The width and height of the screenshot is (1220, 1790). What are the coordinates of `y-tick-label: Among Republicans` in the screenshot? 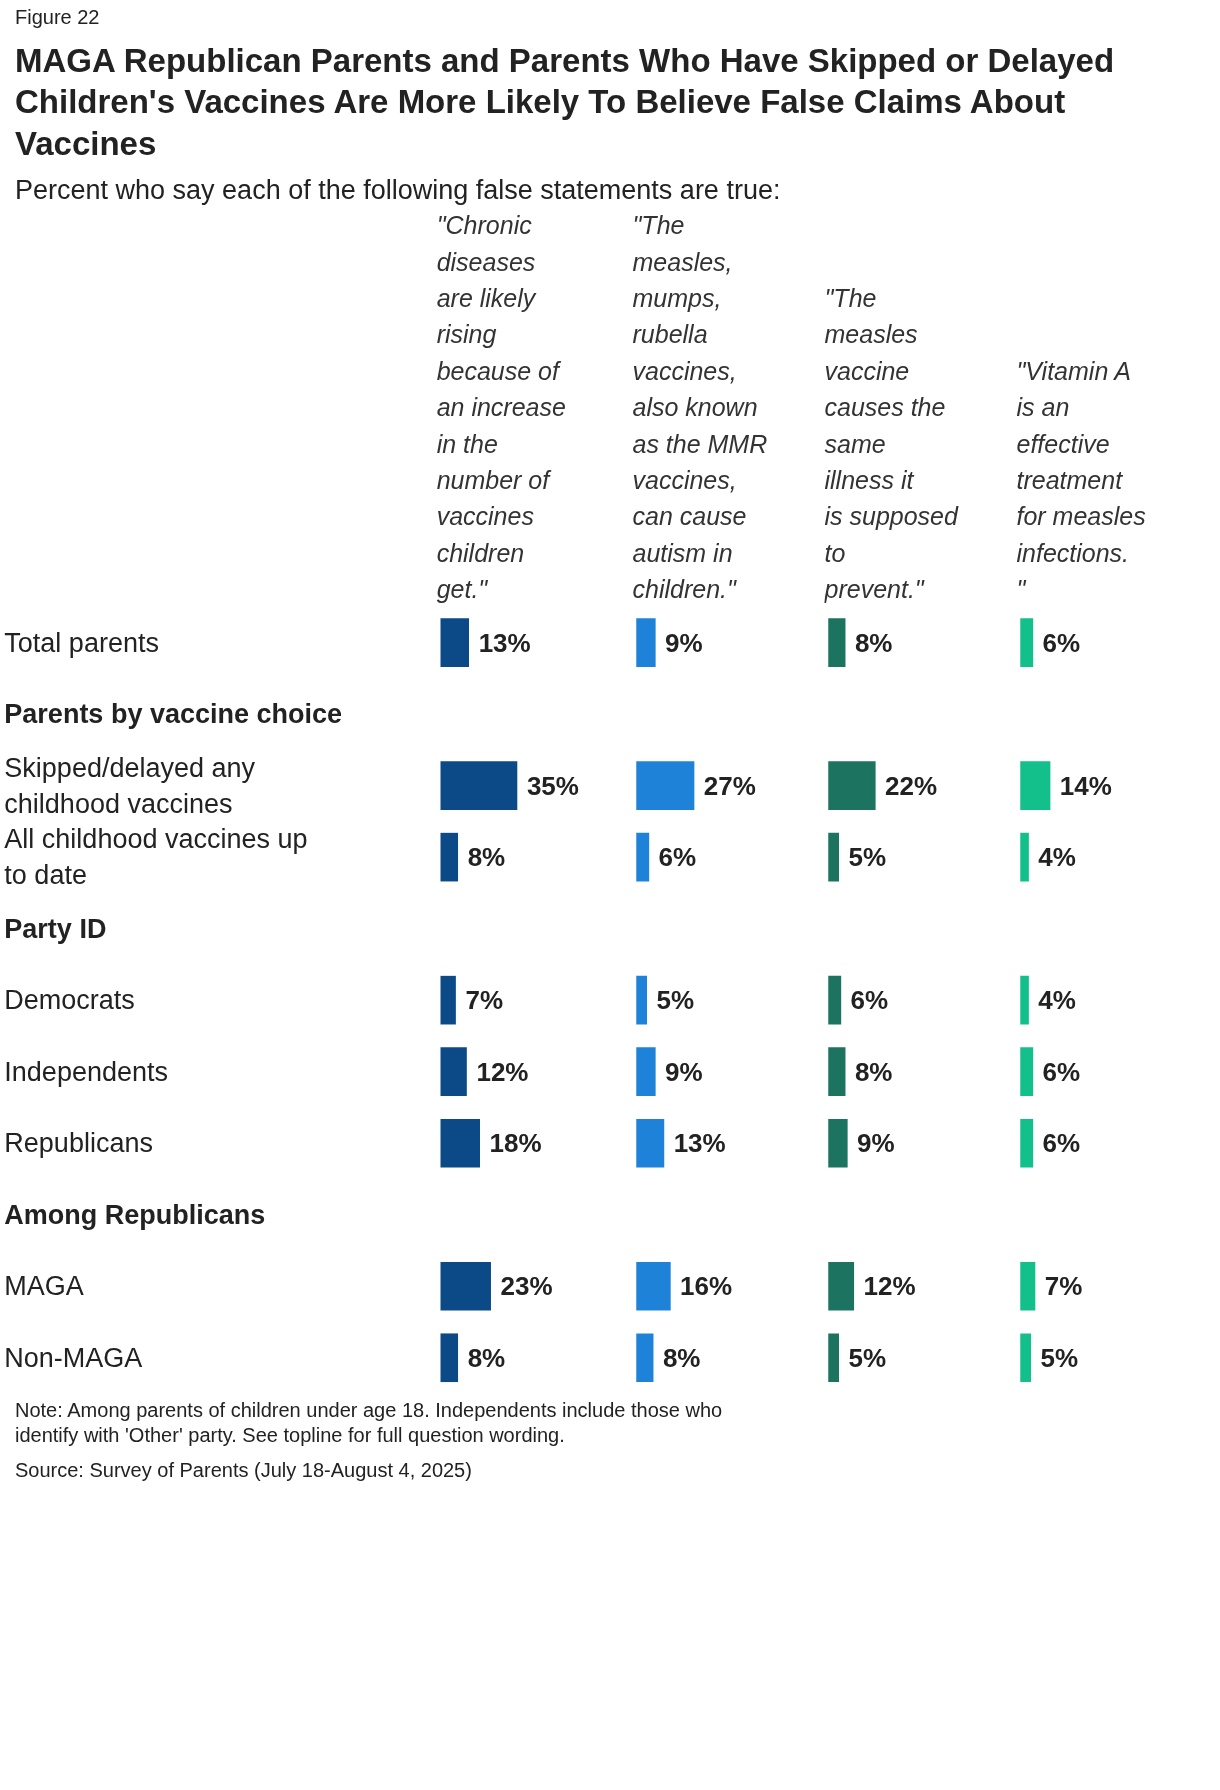 It's located at (135, 1214).